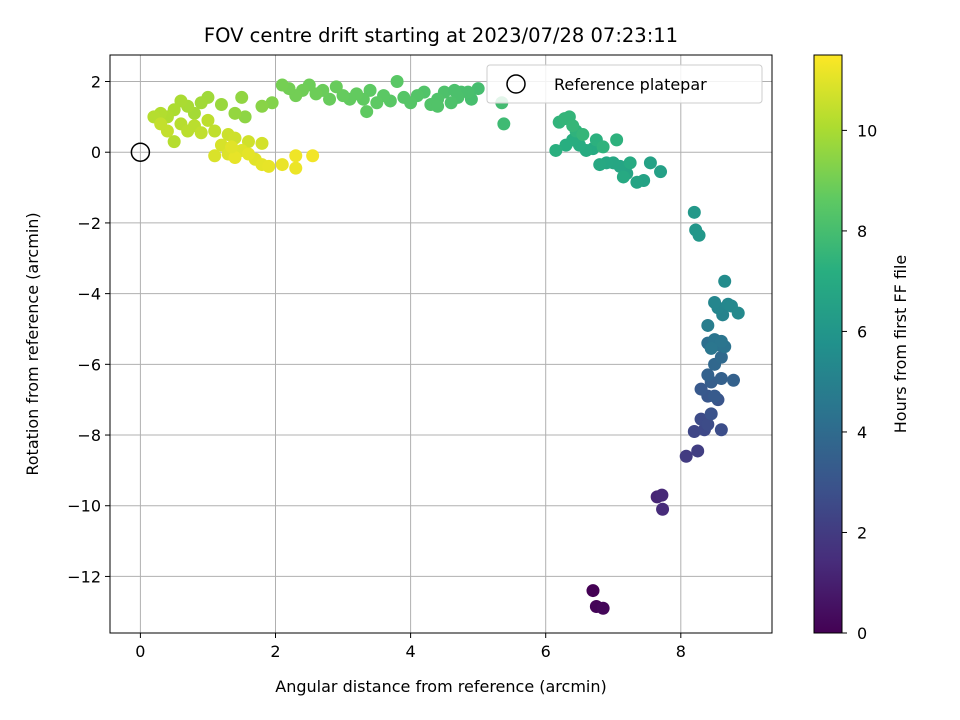 Image resolution: width=960 pixels, height=720 pixels. Describe the element at coordinates (440, 686) in the screenshot. I see `x-axis-label: Angular distance from reference (arcmin)` at that location.